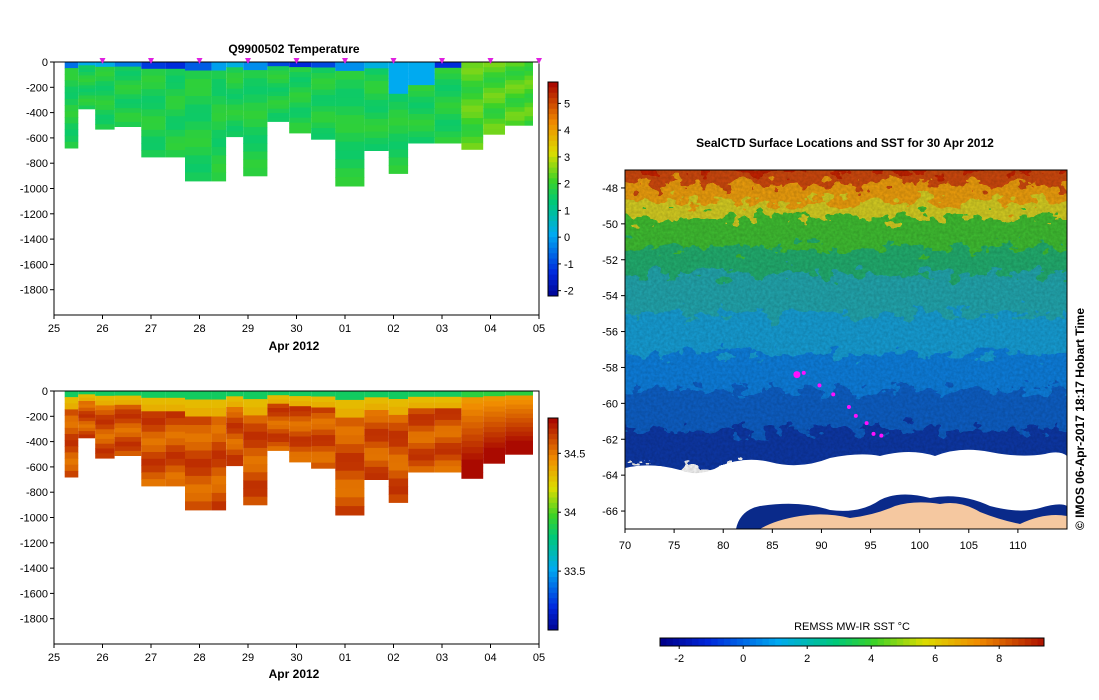 The width and height of the screenshot is (1099, 700). I want to click on sst-colorbar: -2 0 2 4 6 8, so click(852, 651).